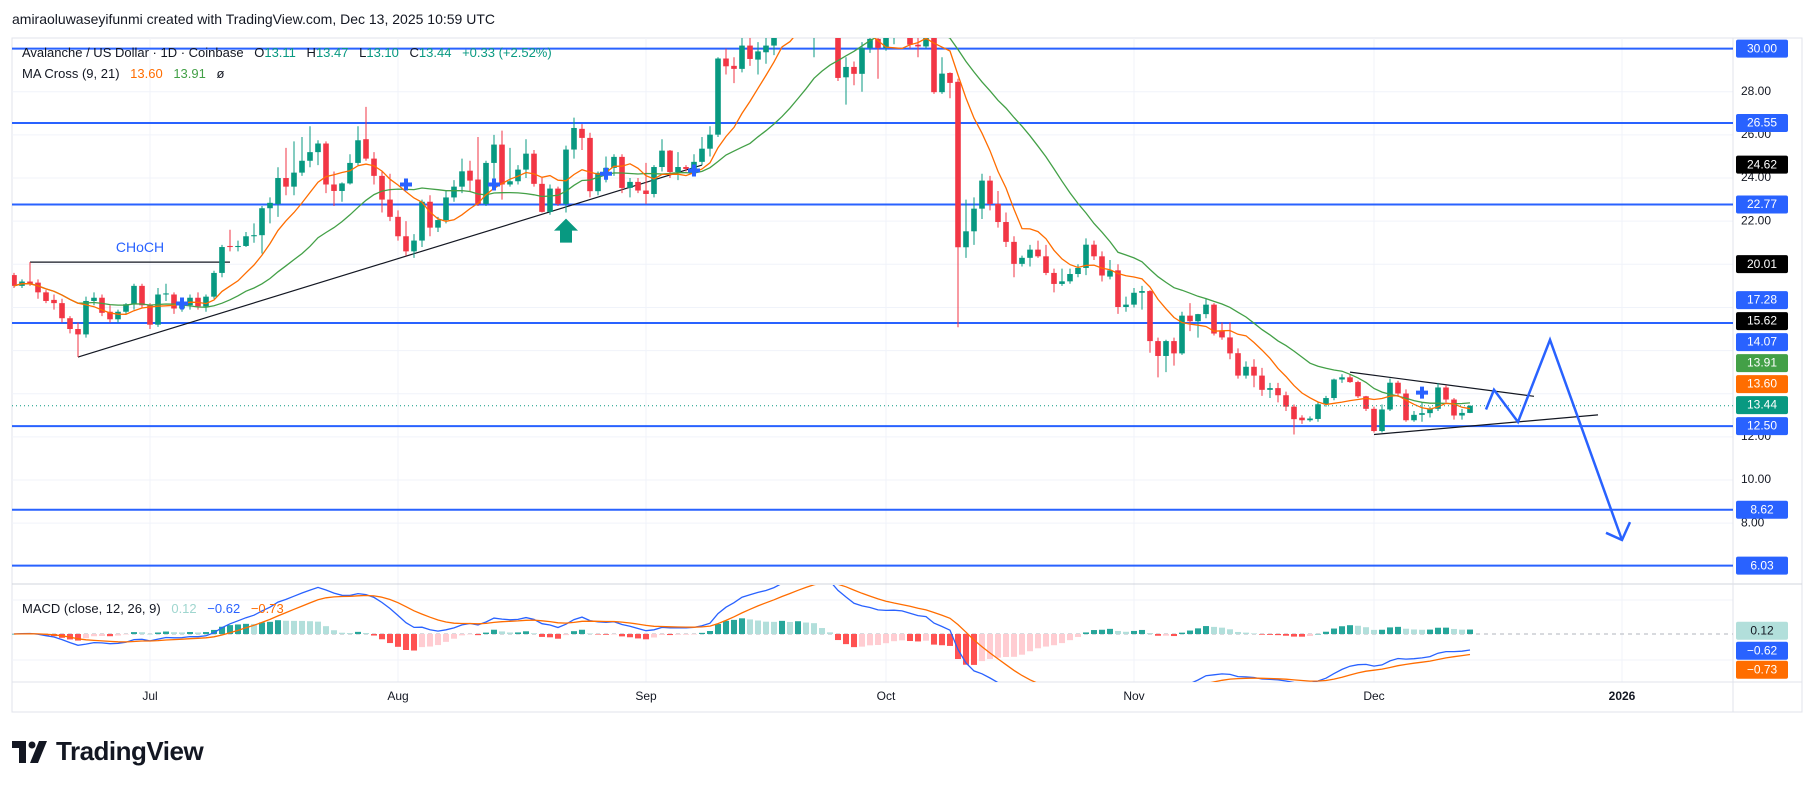  Describe the element at coordinates (1762, 630) in the screenshot. I see `macd-axis-badge: 0.12` at that location.